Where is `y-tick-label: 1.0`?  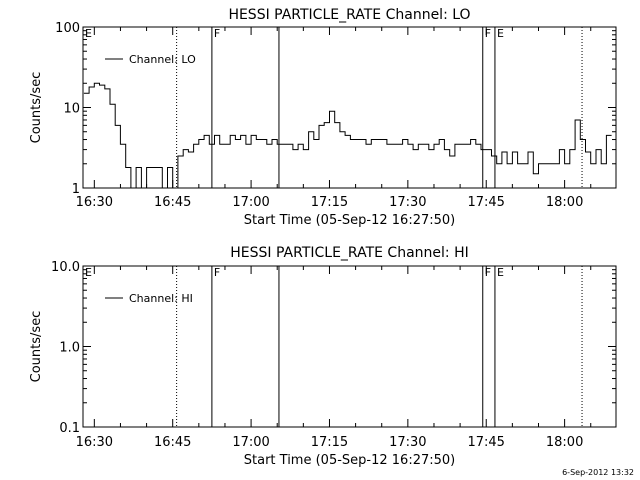 y-tick-label: 1.0 is located at coordinates (69, 348).